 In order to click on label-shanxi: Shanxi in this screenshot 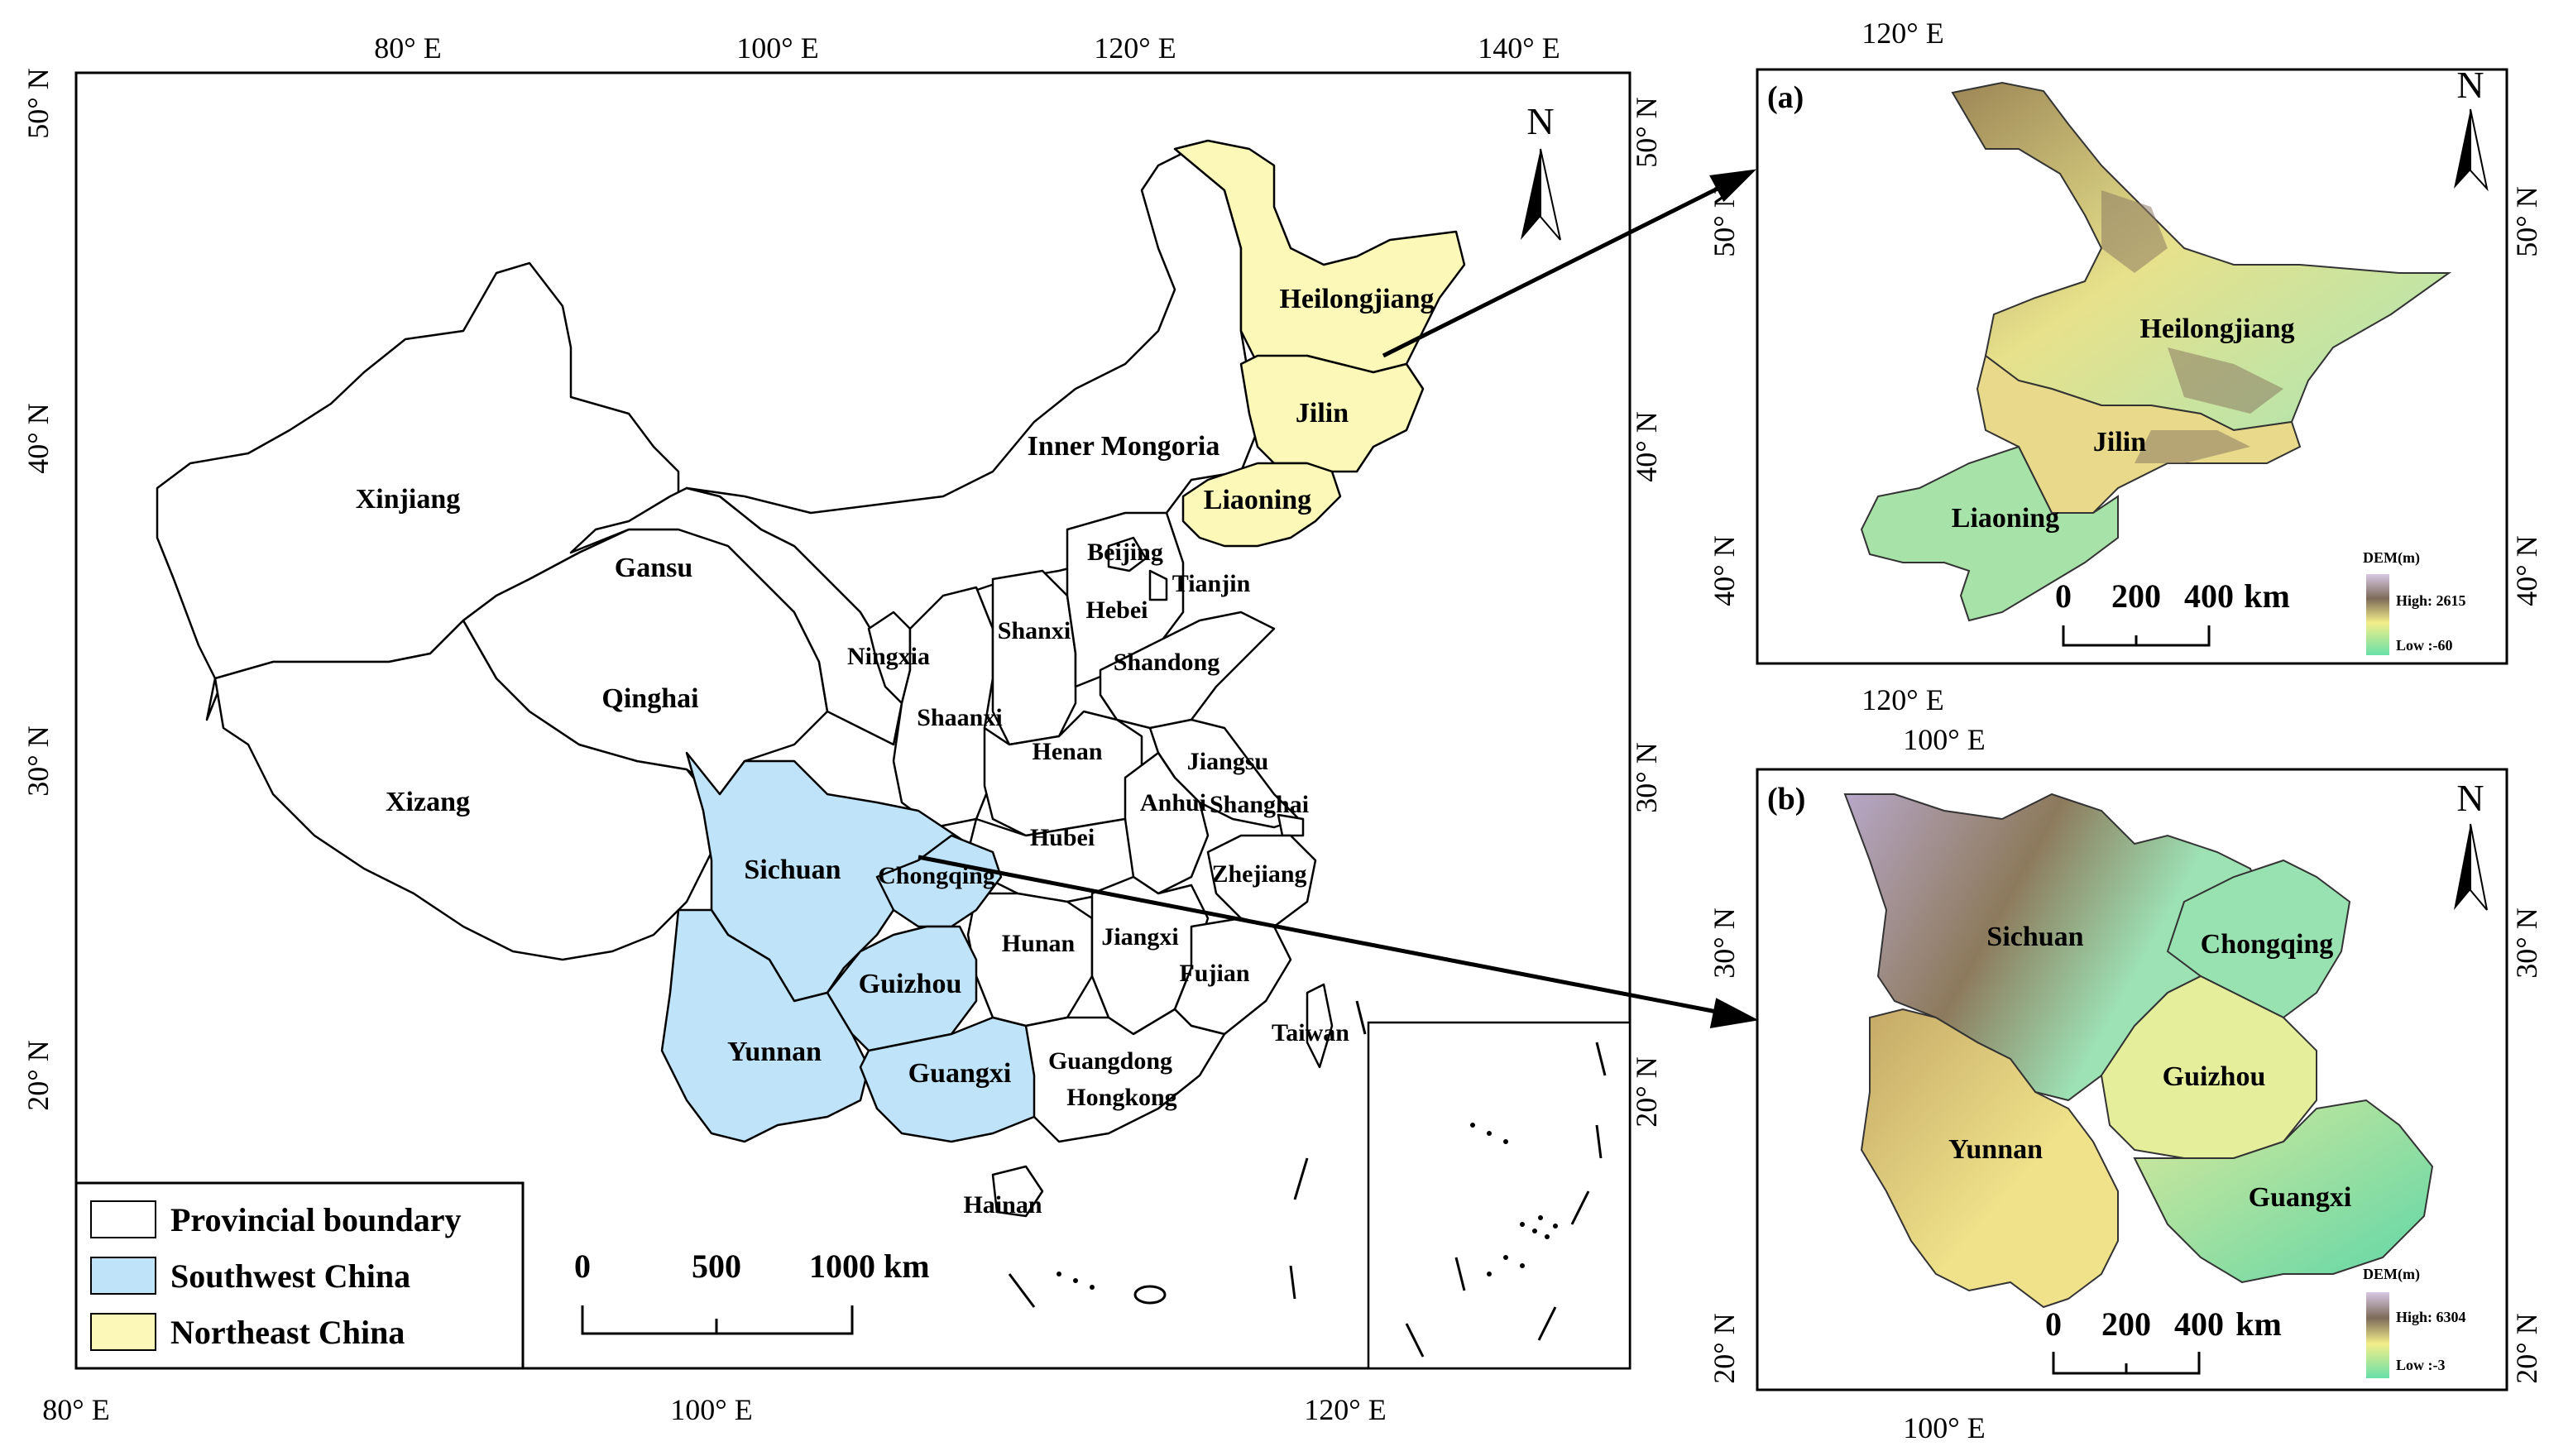, I will do `click(1034, 630)`.